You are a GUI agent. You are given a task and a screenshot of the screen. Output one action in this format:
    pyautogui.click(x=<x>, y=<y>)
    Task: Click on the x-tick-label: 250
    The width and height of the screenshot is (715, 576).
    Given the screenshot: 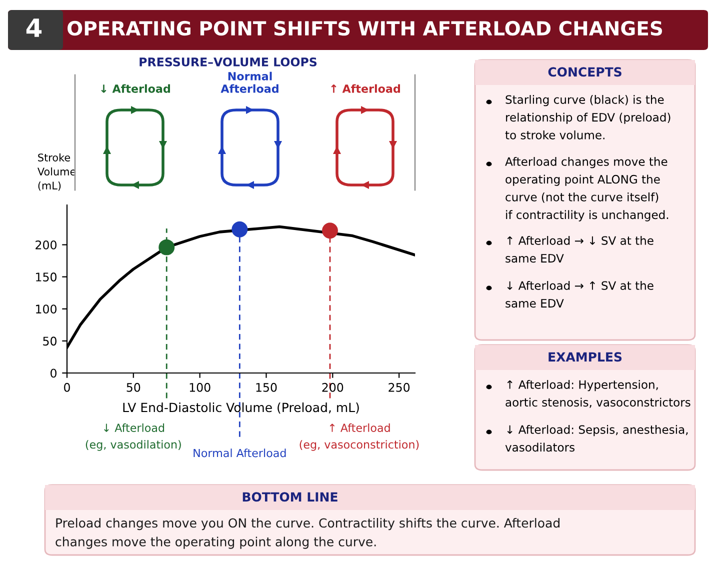 What is the action you would take?
    pyautogui.click(x=399, y=387)
    